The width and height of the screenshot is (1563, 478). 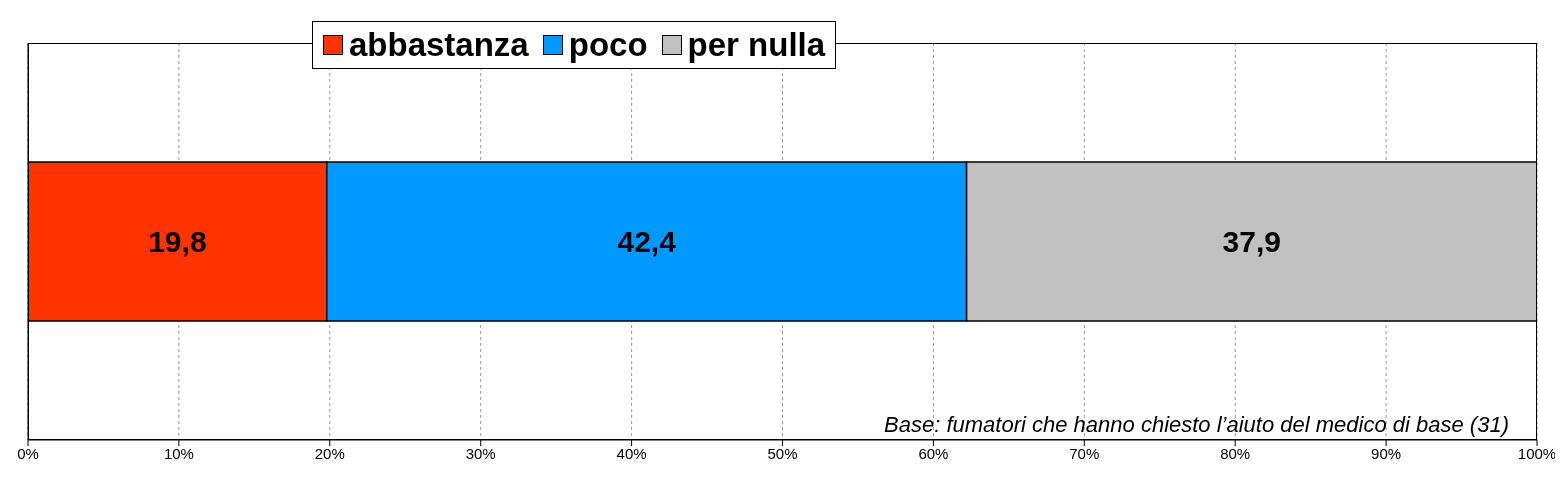 I want to click on legend-label: poco, so click(x=608, y=45).